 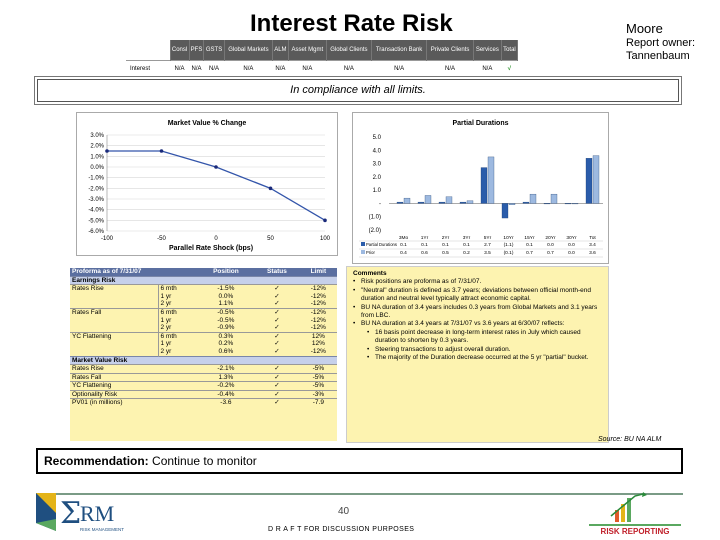 I want to click on report-owner: Moore Report owner: Tannenbaum, so click(x=660, y=42).